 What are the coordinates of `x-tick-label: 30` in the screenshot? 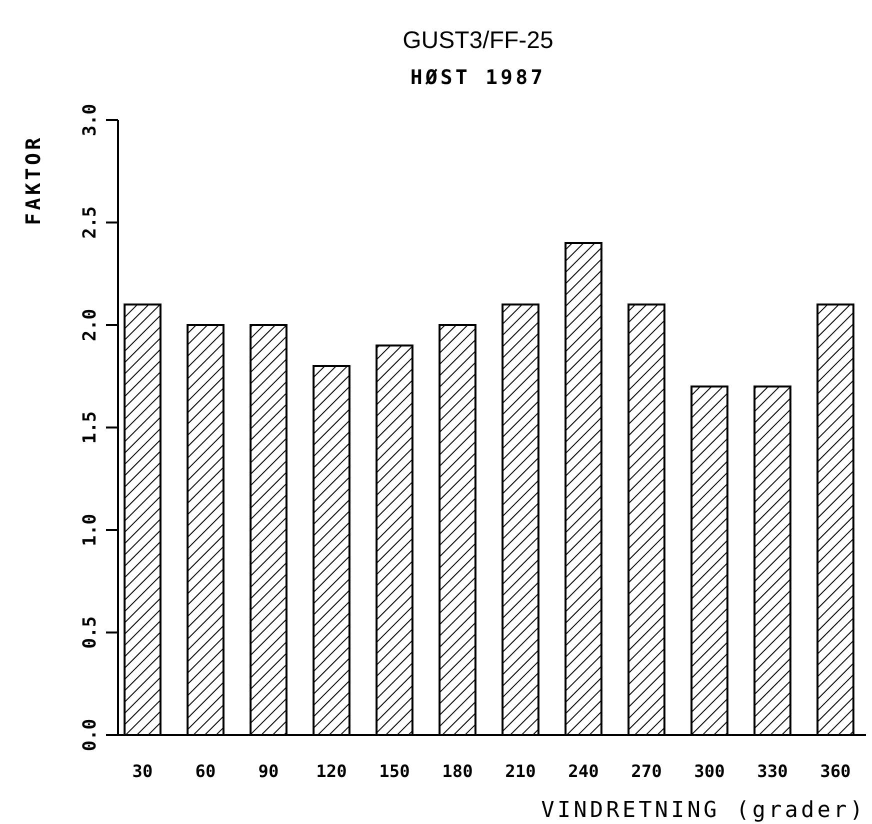 It's located at (142, 772).